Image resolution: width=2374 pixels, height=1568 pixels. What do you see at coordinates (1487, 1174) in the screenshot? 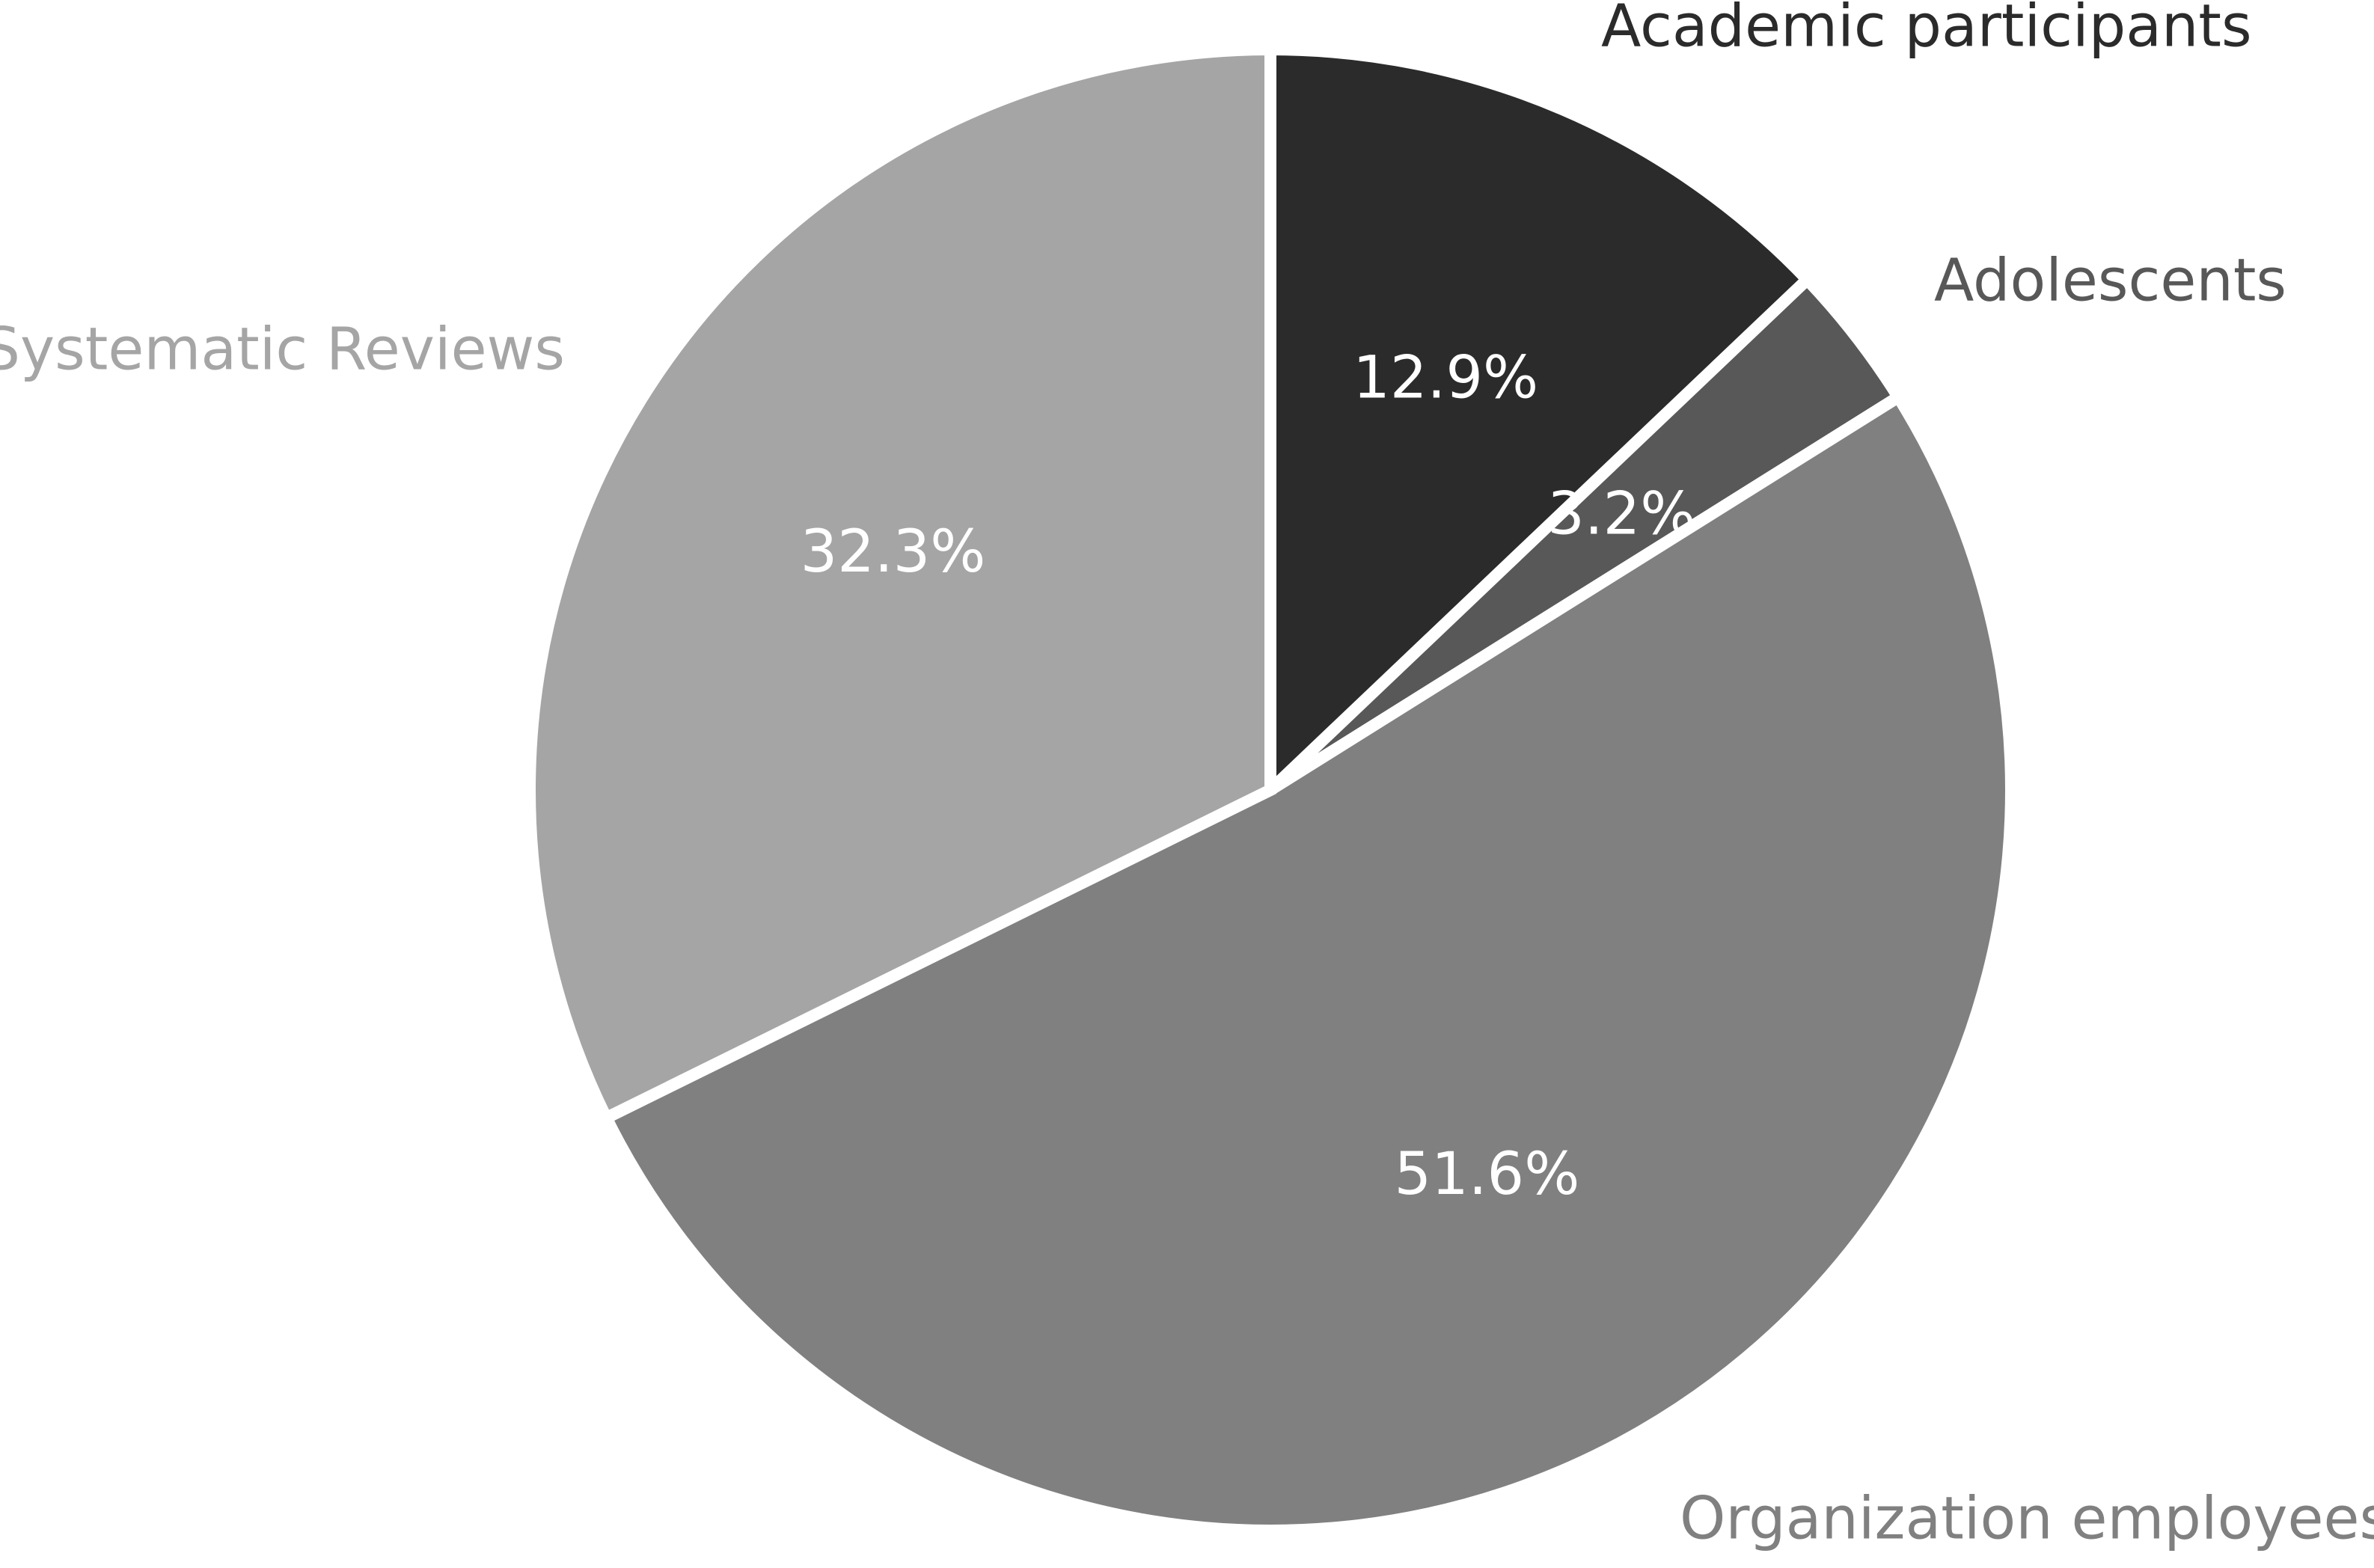
I see `percent-label-organization-employees: 51.6%` at bounding box center [1487, 1174].